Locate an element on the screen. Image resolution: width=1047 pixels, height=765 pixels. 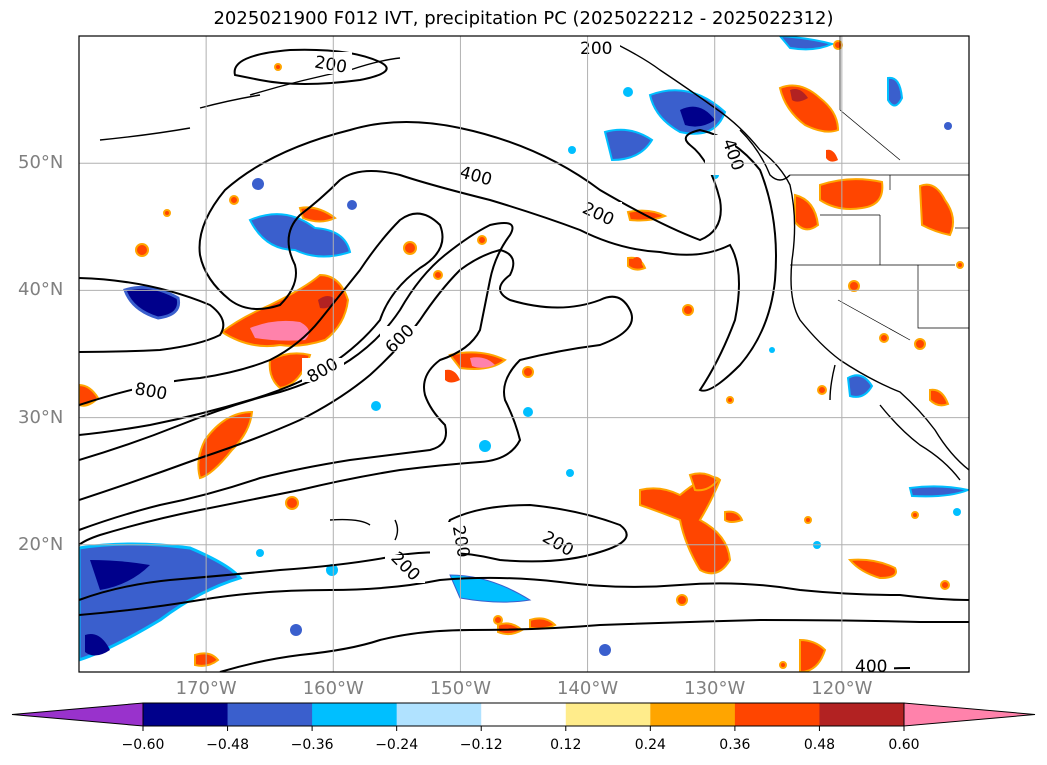
colorbar-tick-label: 0.24 is located at coordinates (650, 745).